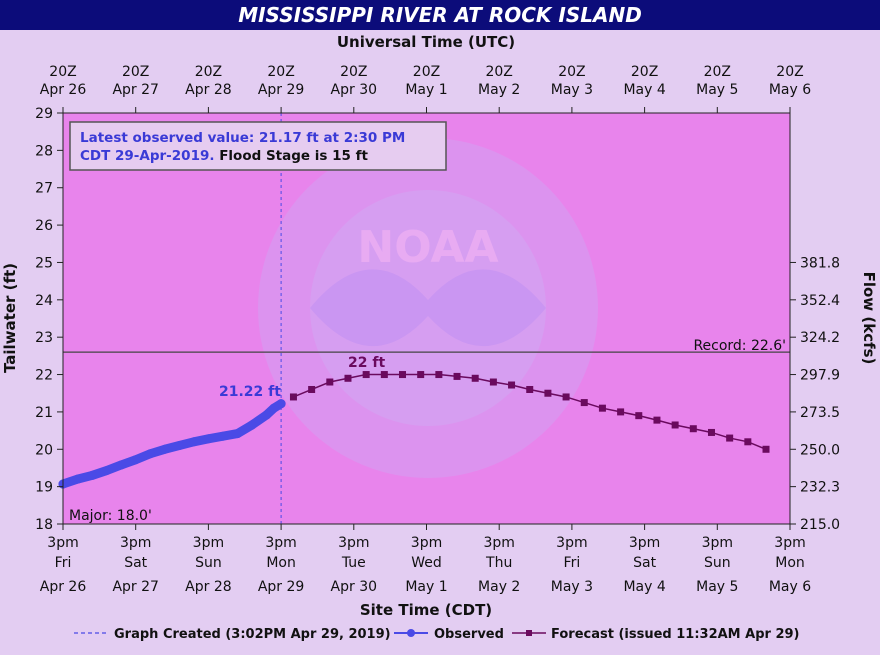 Image resolution: width=880 pixels, height=655 pixels. What do you see at coordinates (147, 156) in the screenshot?
I see `info-box-date: CDT 29-Apr-2019.` at bounding box center [147, 156].